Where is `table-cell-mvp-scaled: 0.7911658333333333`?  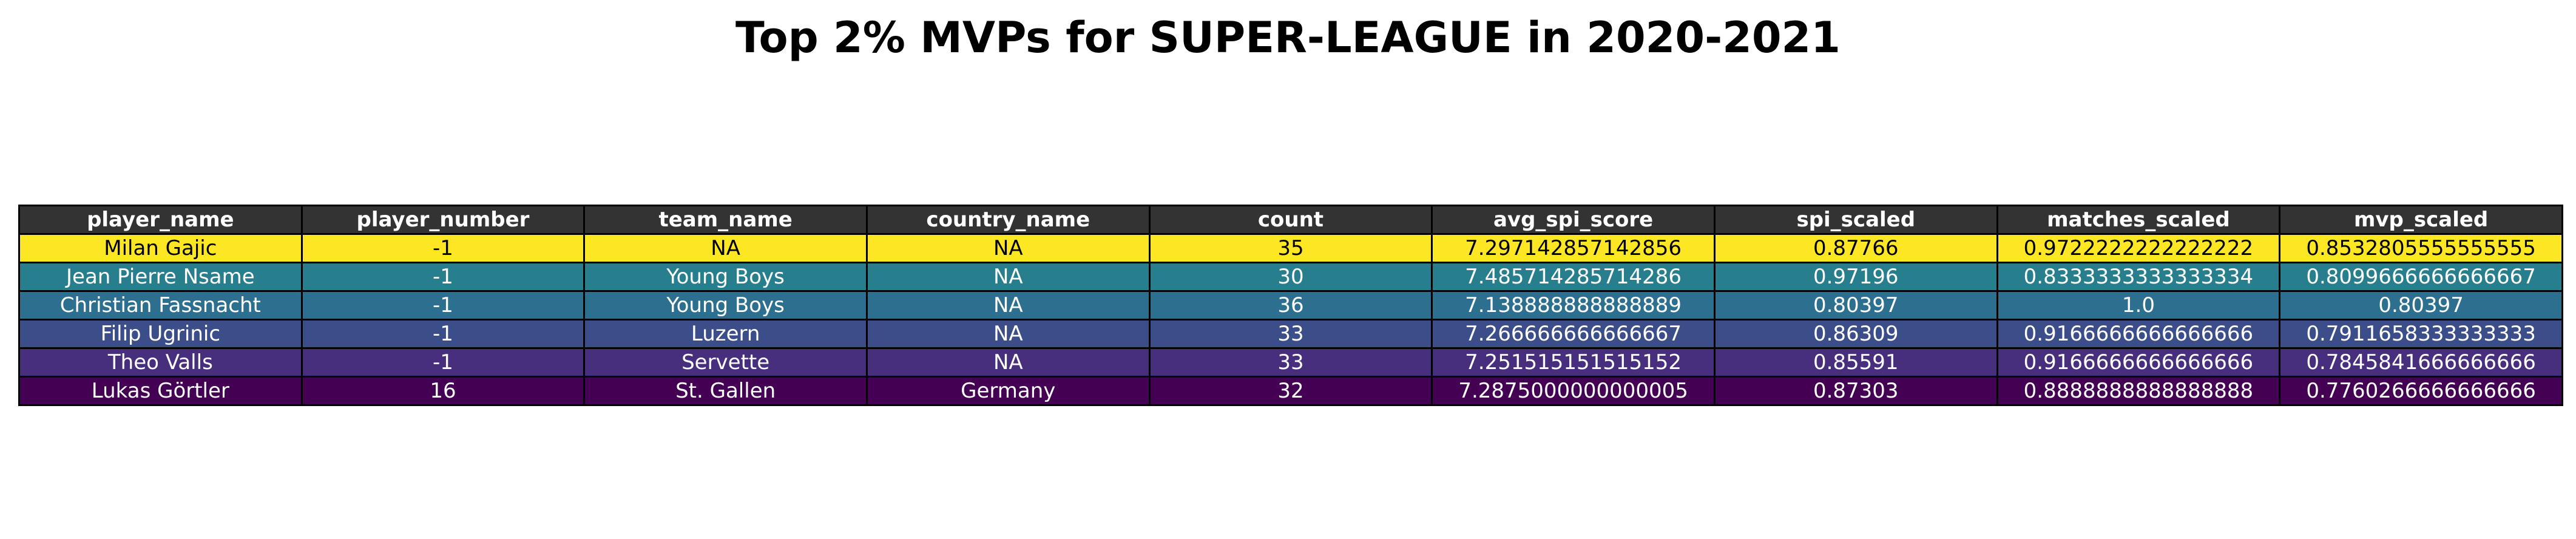
table-cell-mvp-scaled: 0.7911658333333333 is located at coordinates (2421, 334).